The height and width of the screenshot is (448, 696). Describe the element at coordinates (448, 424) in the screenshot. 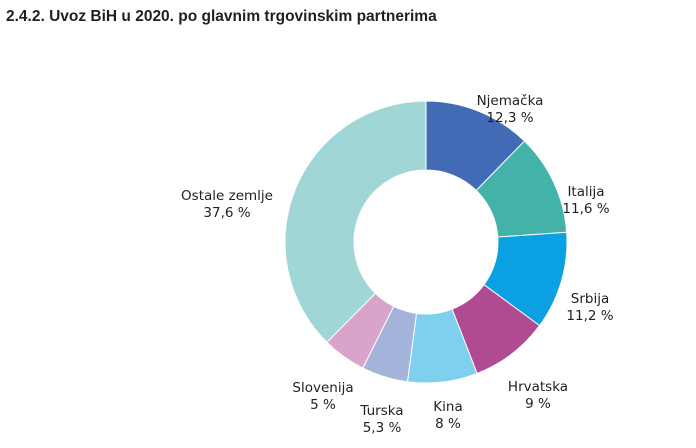

I see `slice-value-label: 8 %` at that location.